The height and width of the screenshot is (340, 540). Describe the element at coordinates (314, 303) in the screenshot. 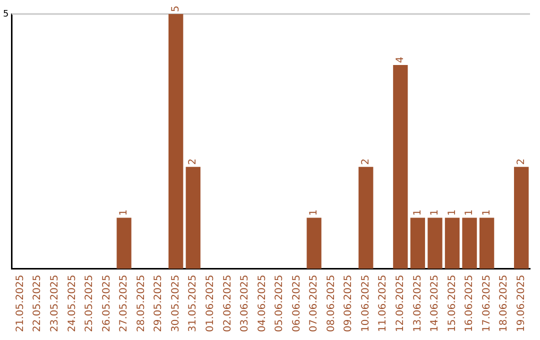

I see `x-tick-label: 07.06.2025` at that location.